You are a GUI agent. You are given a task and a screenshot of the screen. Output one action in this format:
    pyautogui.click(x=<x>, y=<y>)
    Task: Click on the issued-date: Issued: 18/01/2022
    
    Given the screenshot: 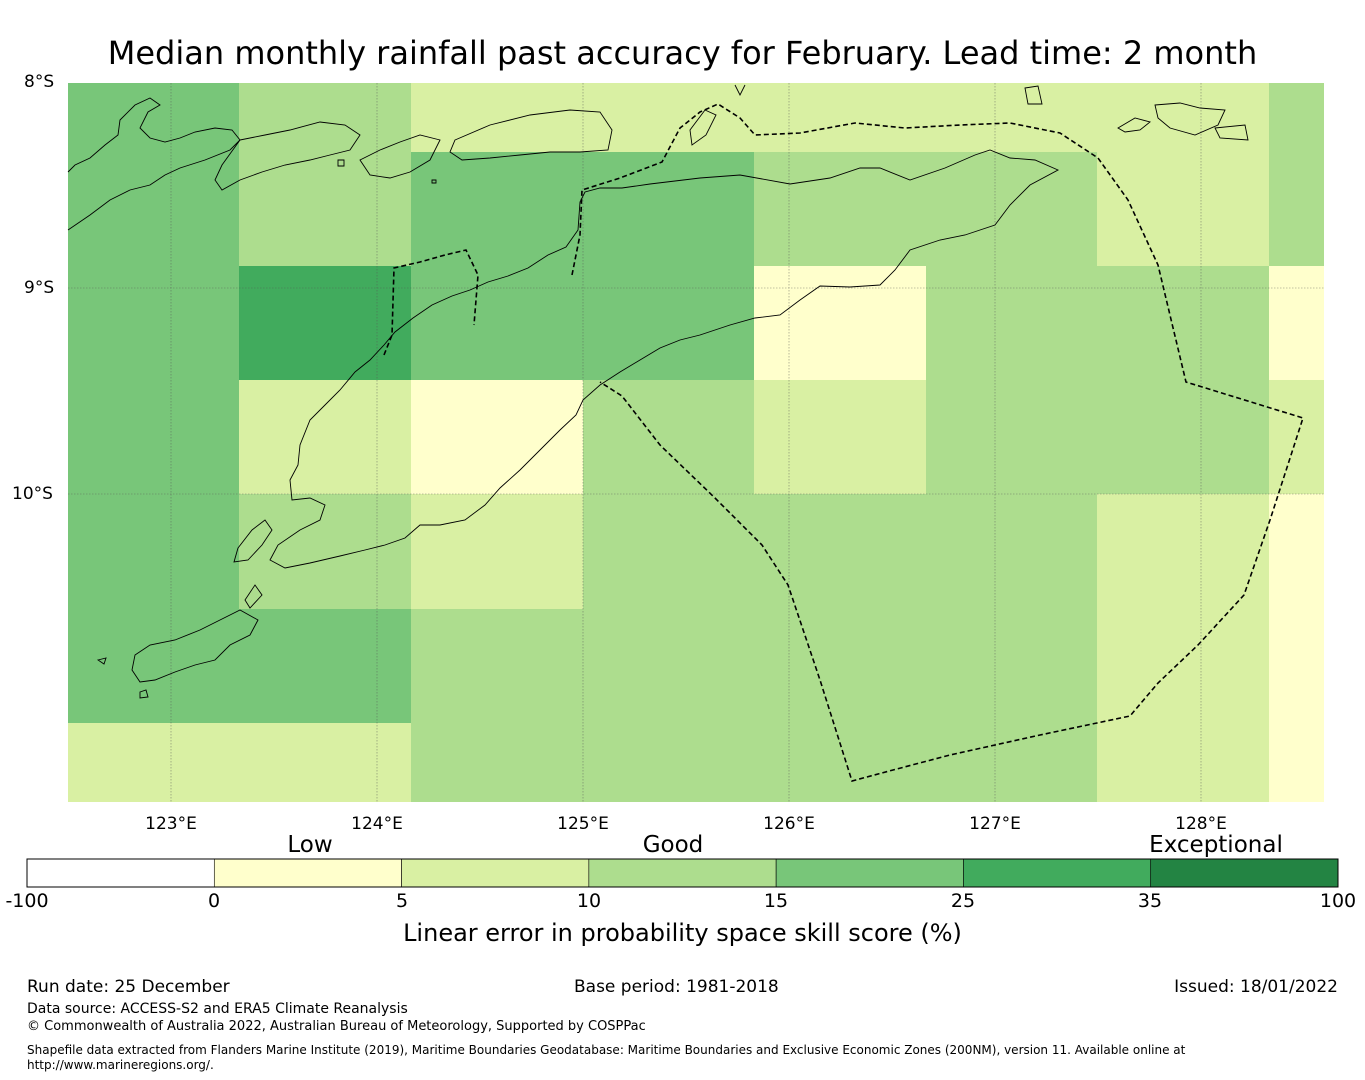 What is the action you would take?
    pyautogui.click(x=1256, y=987)
    